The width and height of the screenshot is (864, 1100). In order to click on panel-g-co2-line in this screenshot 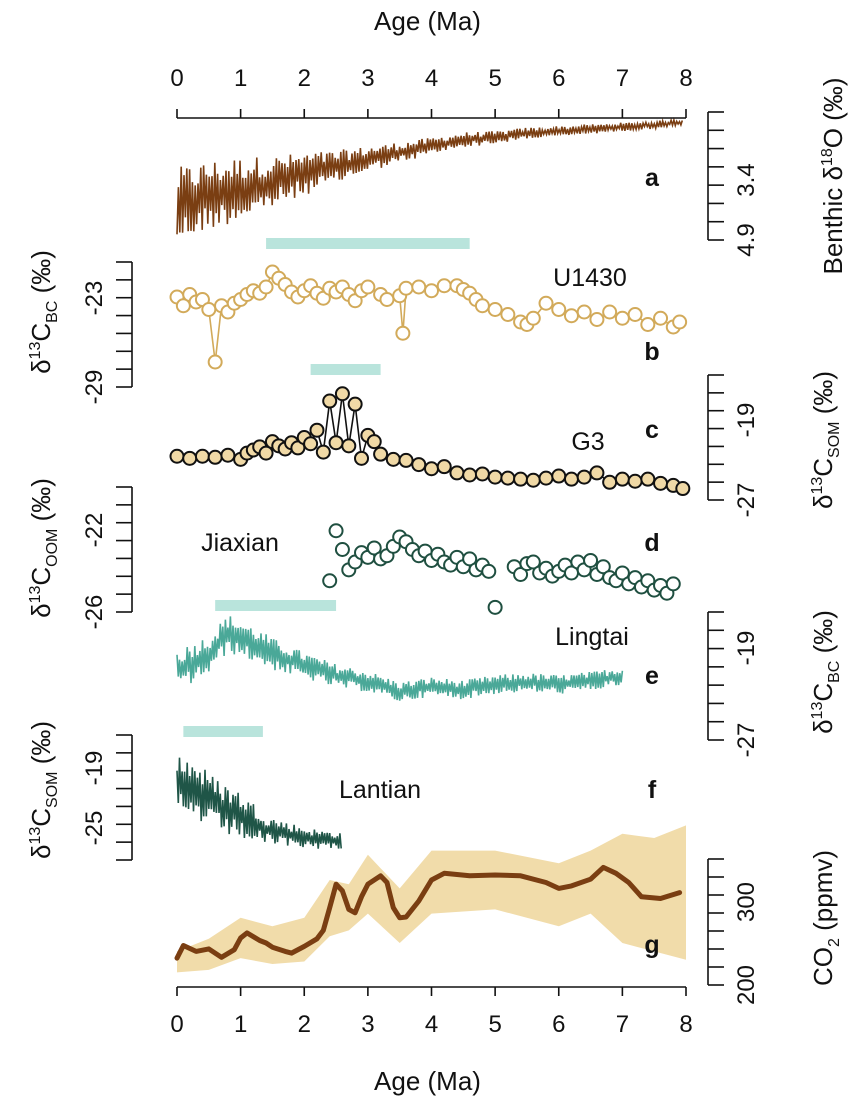, I will do `click(428, 912)`.